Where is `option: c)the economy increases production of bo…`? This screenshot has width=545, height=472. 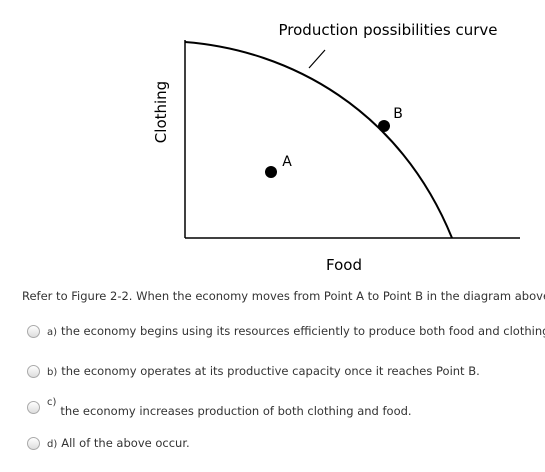 option: c)the economy increases production of bo… is located at coordinates (219, 407).